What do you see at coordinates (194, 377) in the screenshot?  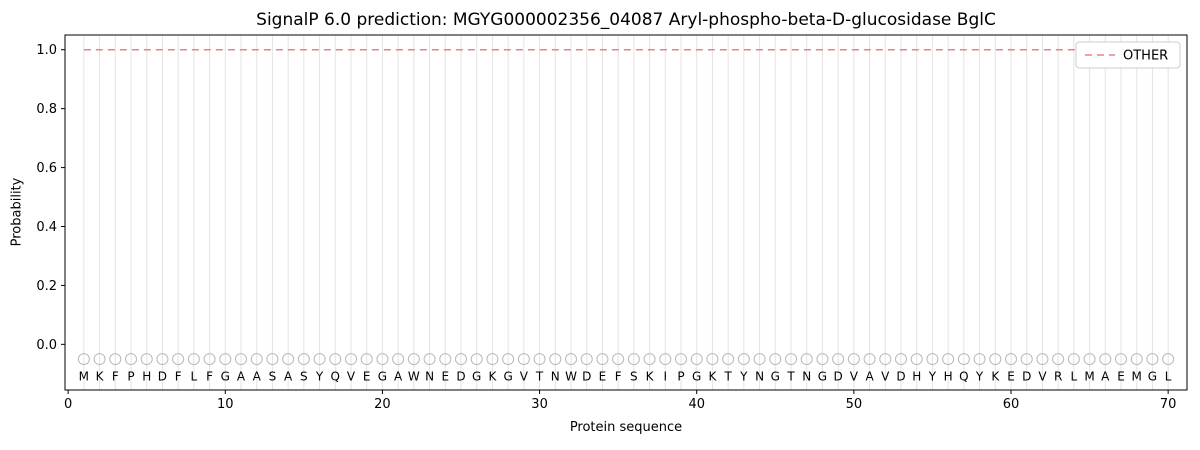 I see `residue-letter: L` at bounding box center [194, 377].